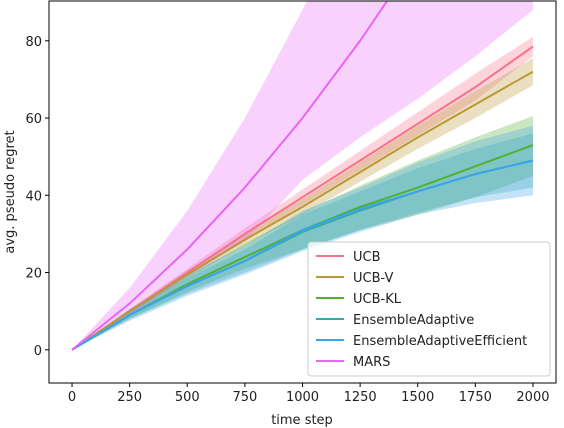 The image size is (564, 428). Describe the element at coordinates (532, 397) in the screenshot. I see `x-tick-label: 2000` at that location.